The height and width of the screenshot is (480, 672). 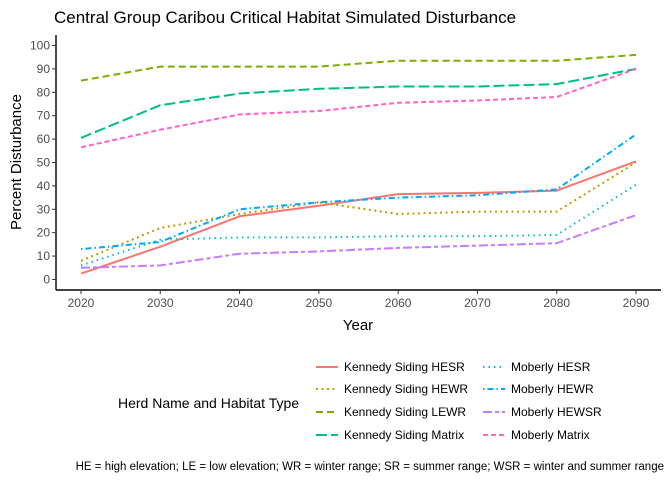 I want to click on legend-label: Kennedy Siding HESR, so click(x=404, y=367).